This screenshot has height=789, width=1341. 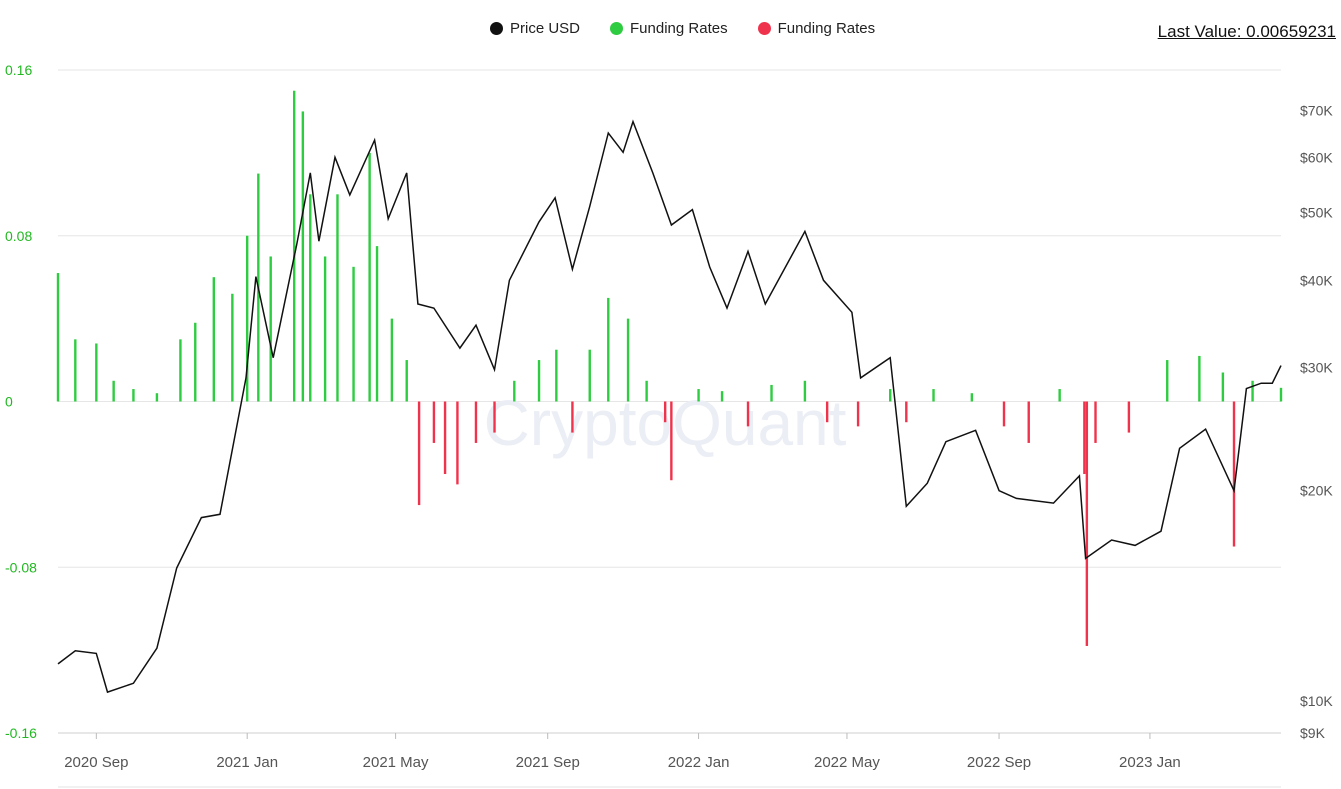 I want to click on y-right-tick-label: $20K, so click(x=1316, y=491).